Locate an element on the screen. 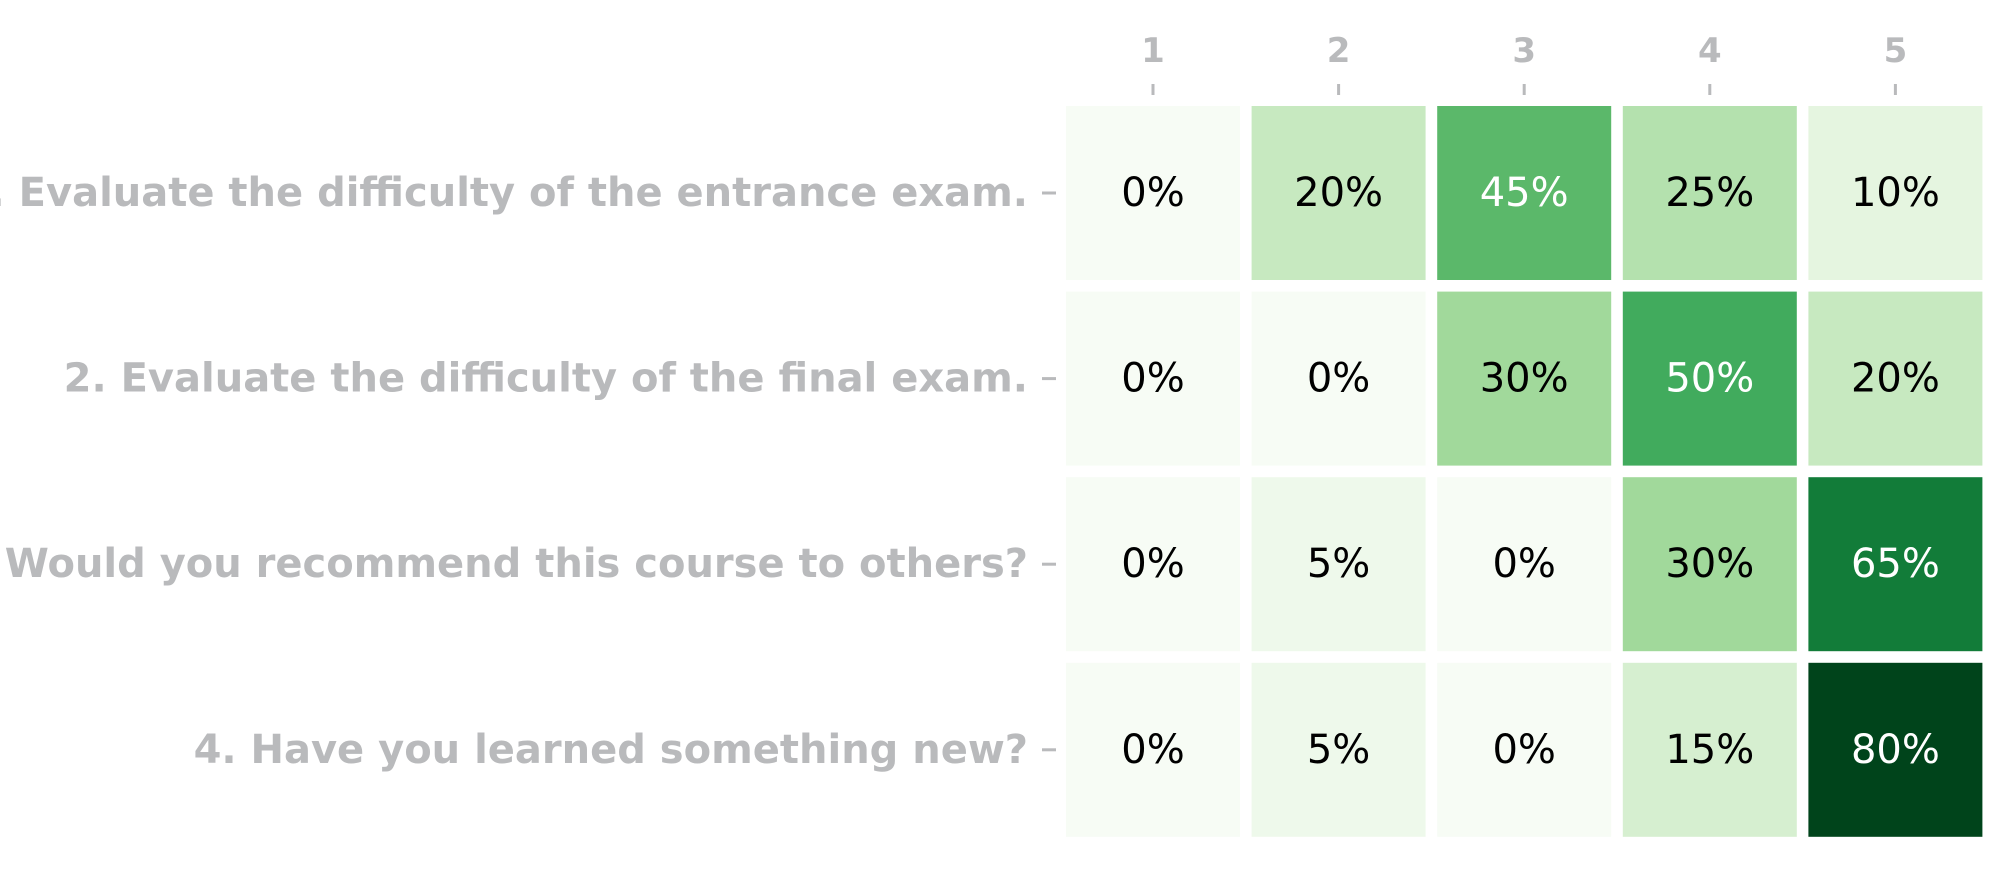 Image resolution: width=2010 pixels, height=869 pixels. cell-value-label: 80% is located at coordinates (1895, 750).